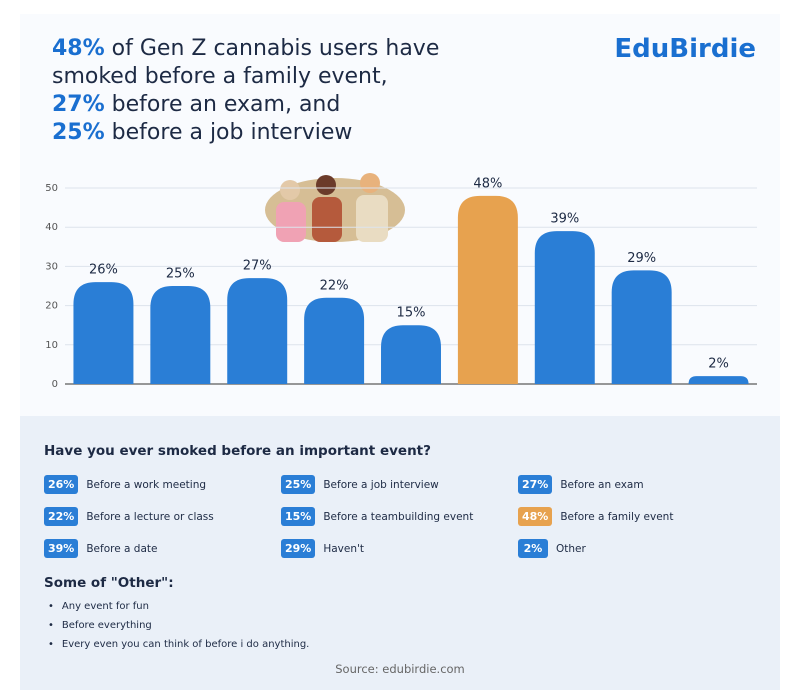 Image resolution: width=800 pixels, height=691 pixels. Describe the element at coordinates (61, 548) in the screenshot. I see `legend-badge: 39%` at that location.